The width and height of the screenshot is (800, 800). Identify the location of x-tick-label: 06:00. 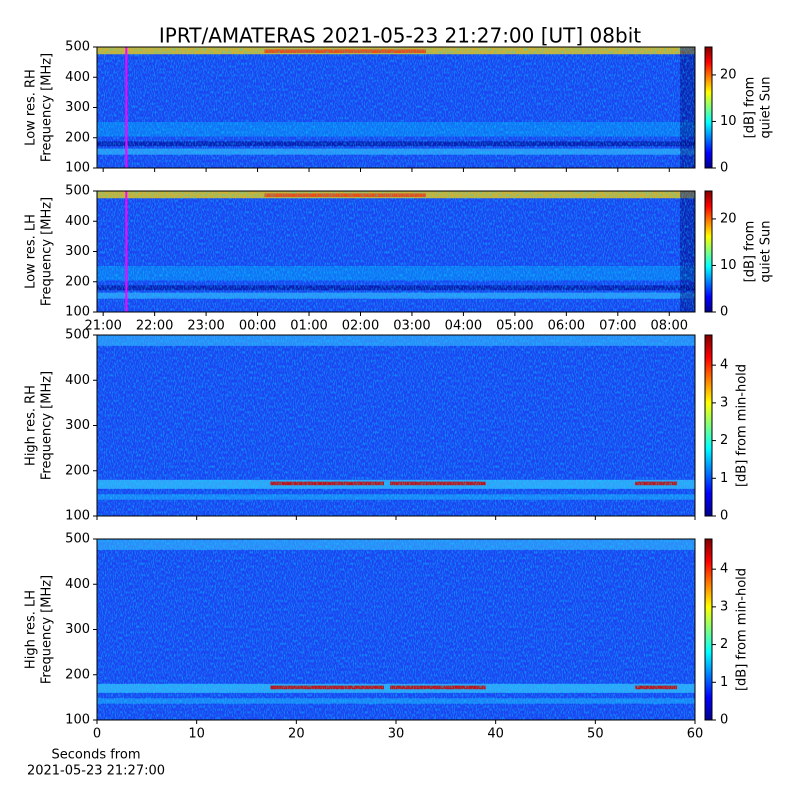
(566, 326).